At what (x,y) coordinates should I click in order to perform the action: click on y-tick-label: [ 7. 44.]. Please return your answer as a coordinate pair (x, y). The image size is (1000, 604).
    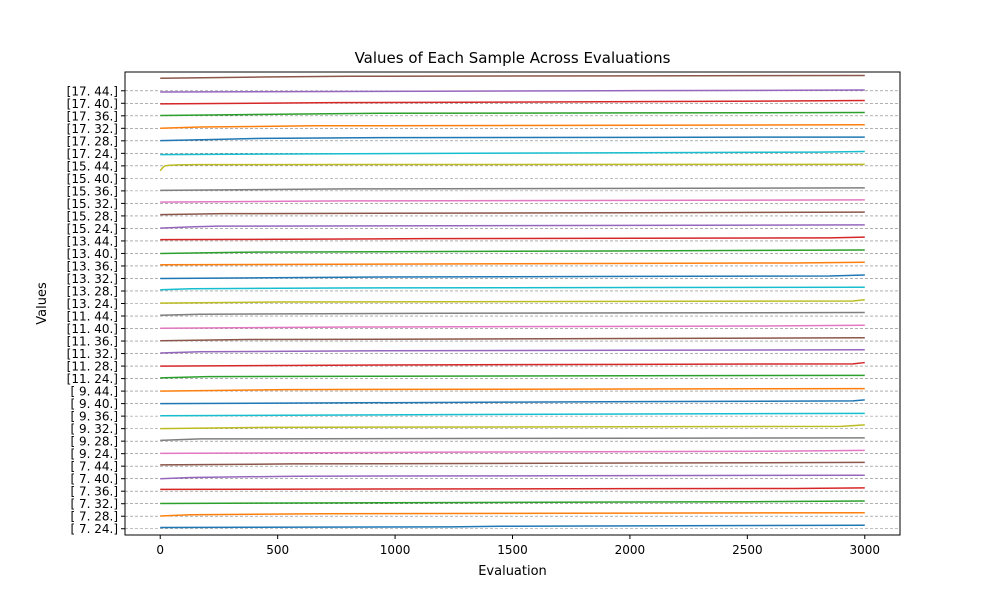
    Looking at the image, I should click on (94, 467).